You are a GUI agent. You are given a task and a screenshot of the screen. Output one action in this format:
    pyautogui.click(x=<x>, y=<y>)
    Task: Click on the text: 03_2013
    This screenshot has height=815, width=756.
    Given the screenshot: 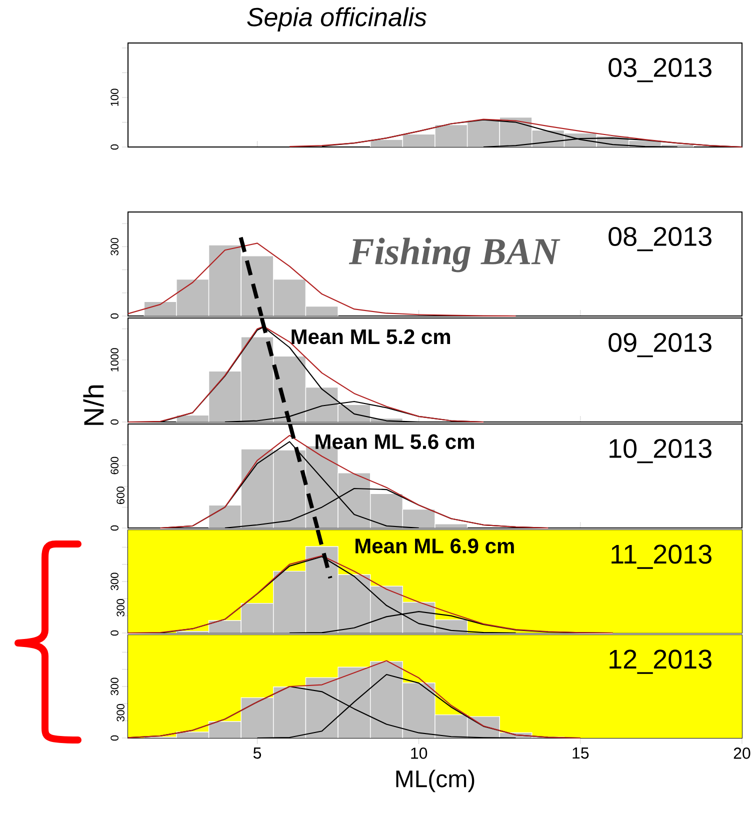 What is the action you would take?
    pyautogui.click(x=660, y=70)
    